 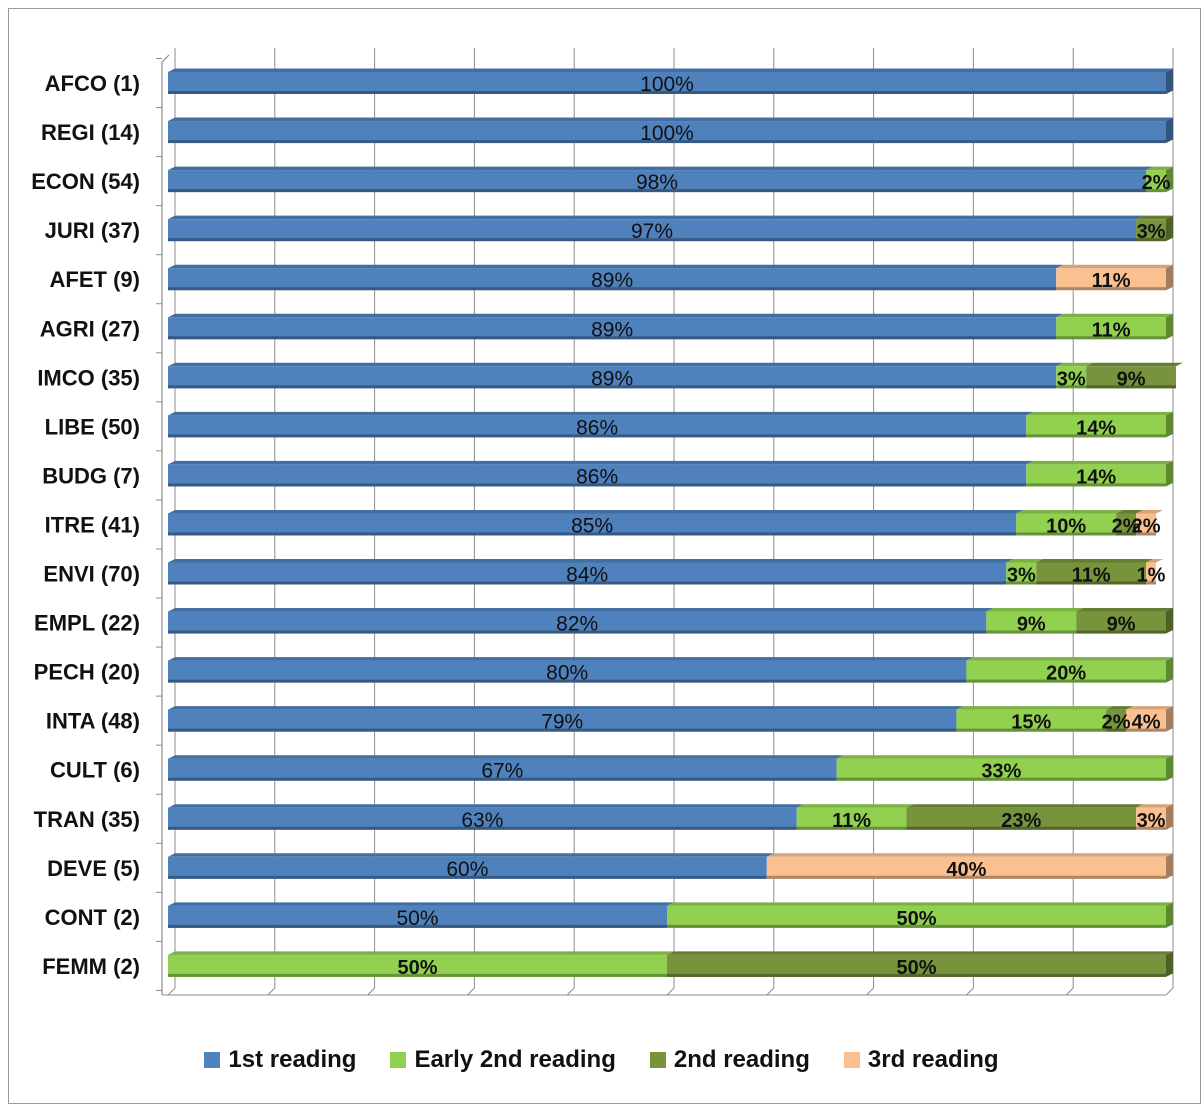 What do you see at coordinates (87, 672) in the screenshot?
I see `category-label: PECH (20)` at bounding box center [87, 672].